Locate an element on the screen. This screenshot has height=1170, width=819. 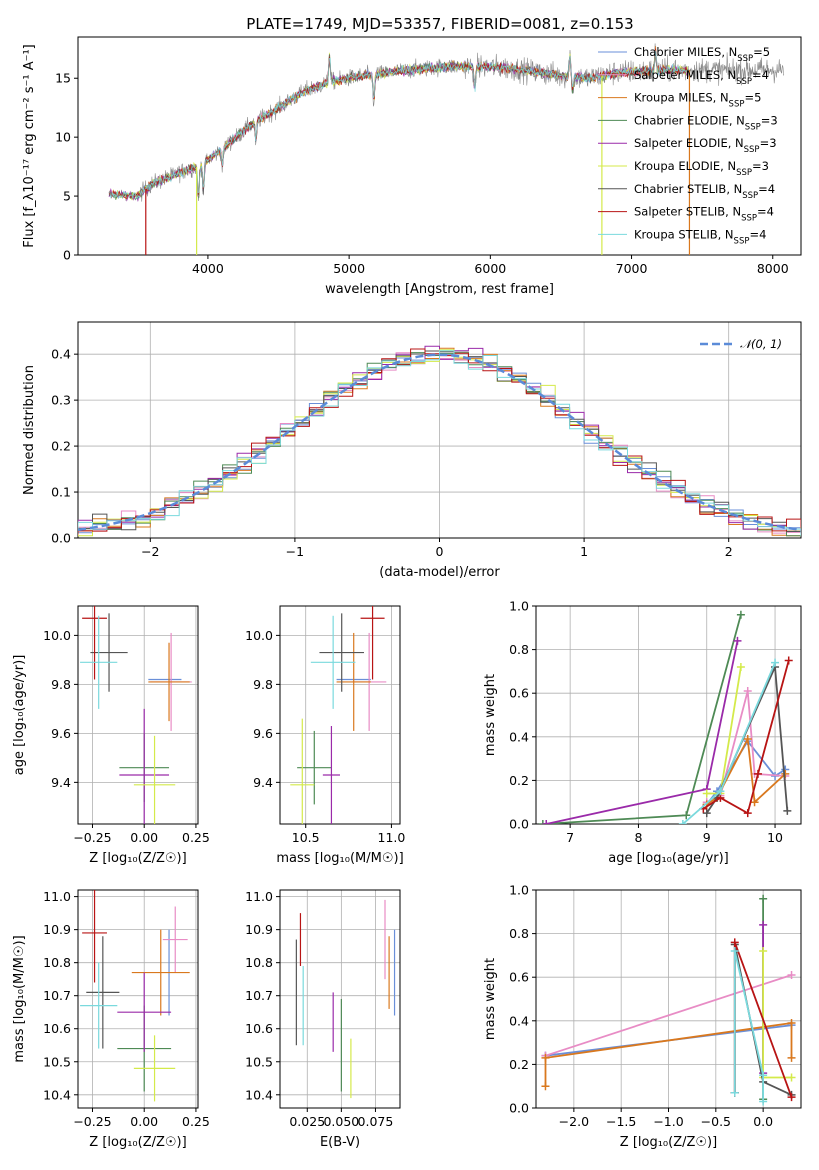
legend-entry: Kroupa ELODIE, NSSP=3 is located at coordinates (701, 168).